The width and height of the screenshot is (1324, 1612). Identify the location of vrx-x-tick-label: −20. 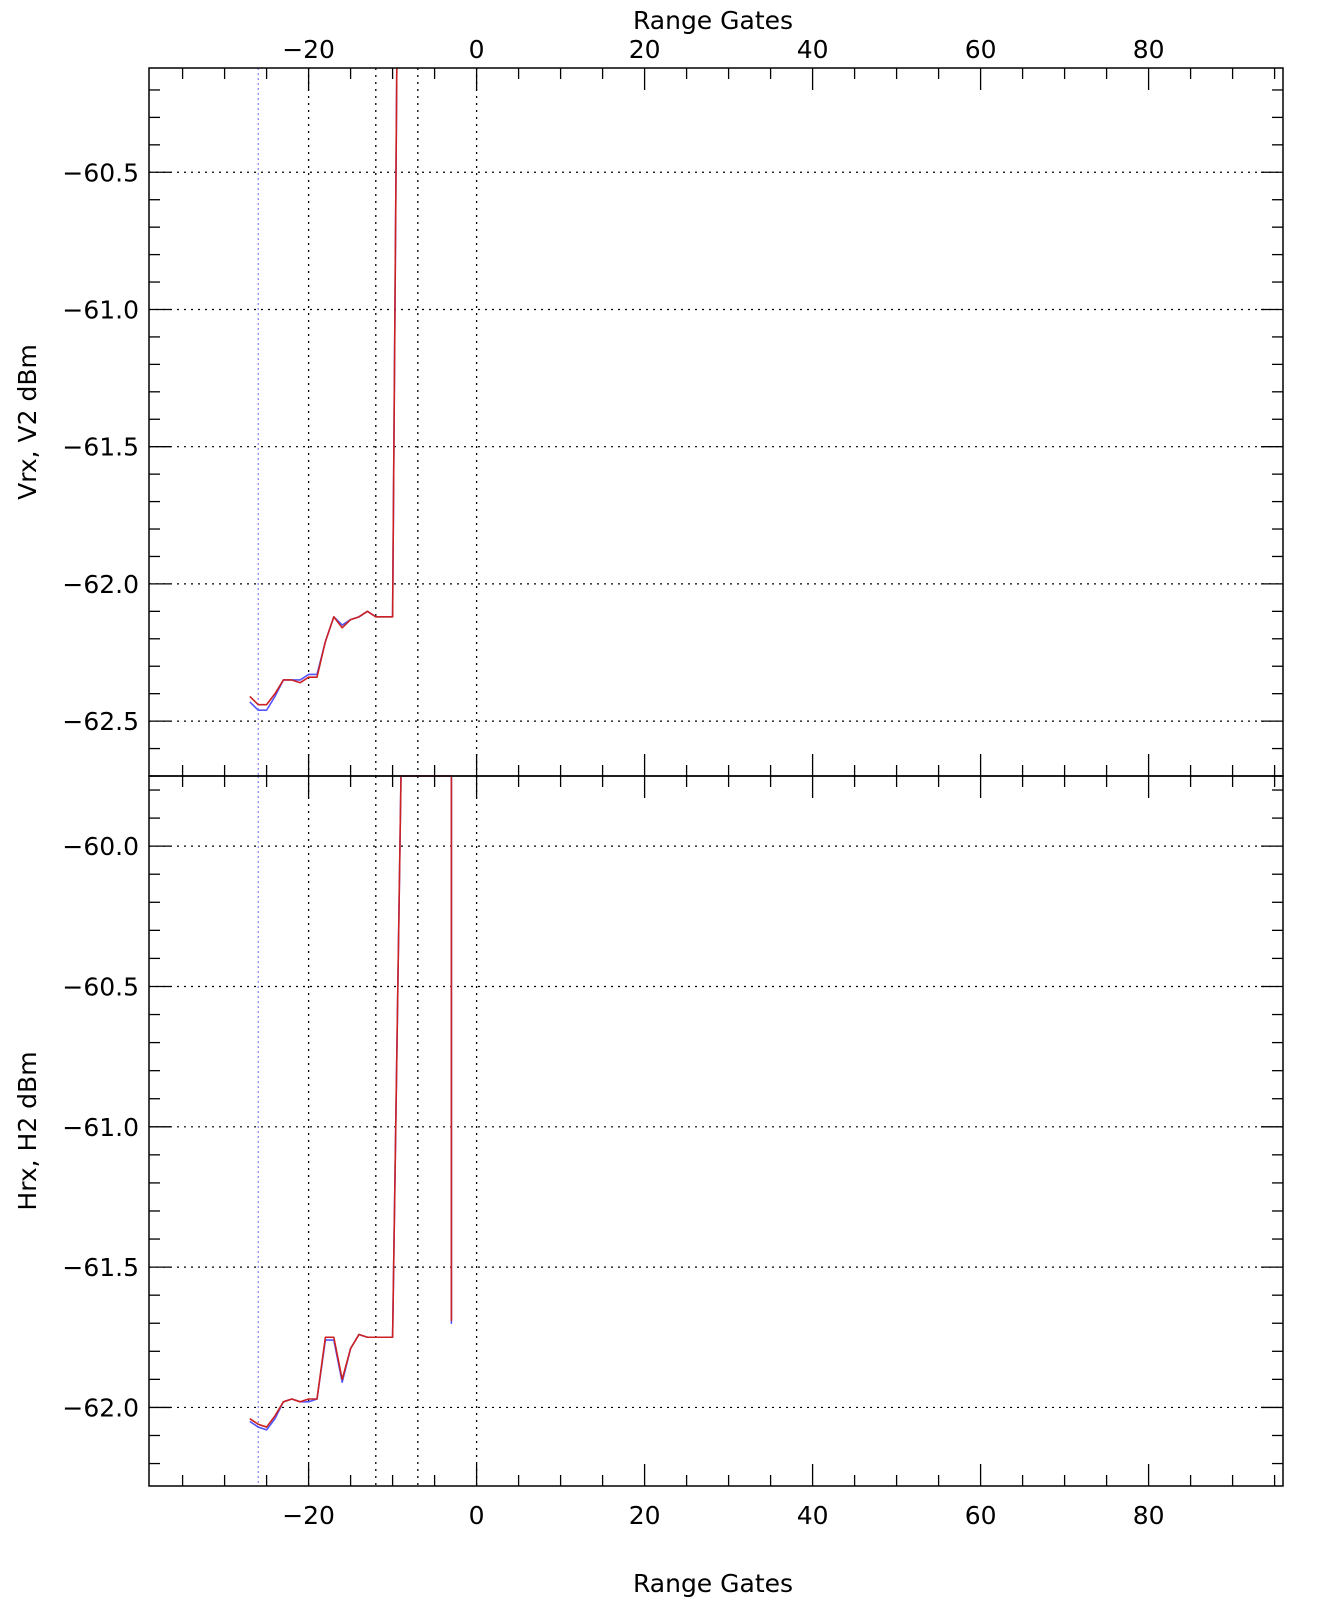
(308, 49).